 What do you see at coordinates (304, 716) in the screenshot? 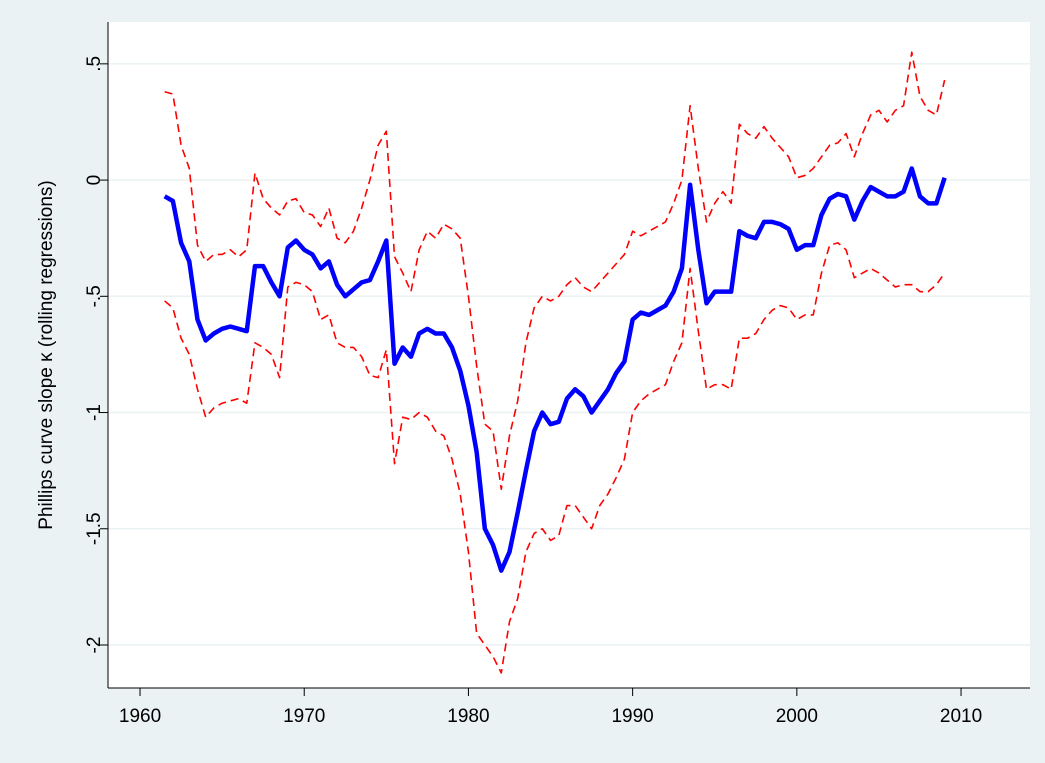
I see `x-tick-label: 1970` at bounding box center [304, 716].